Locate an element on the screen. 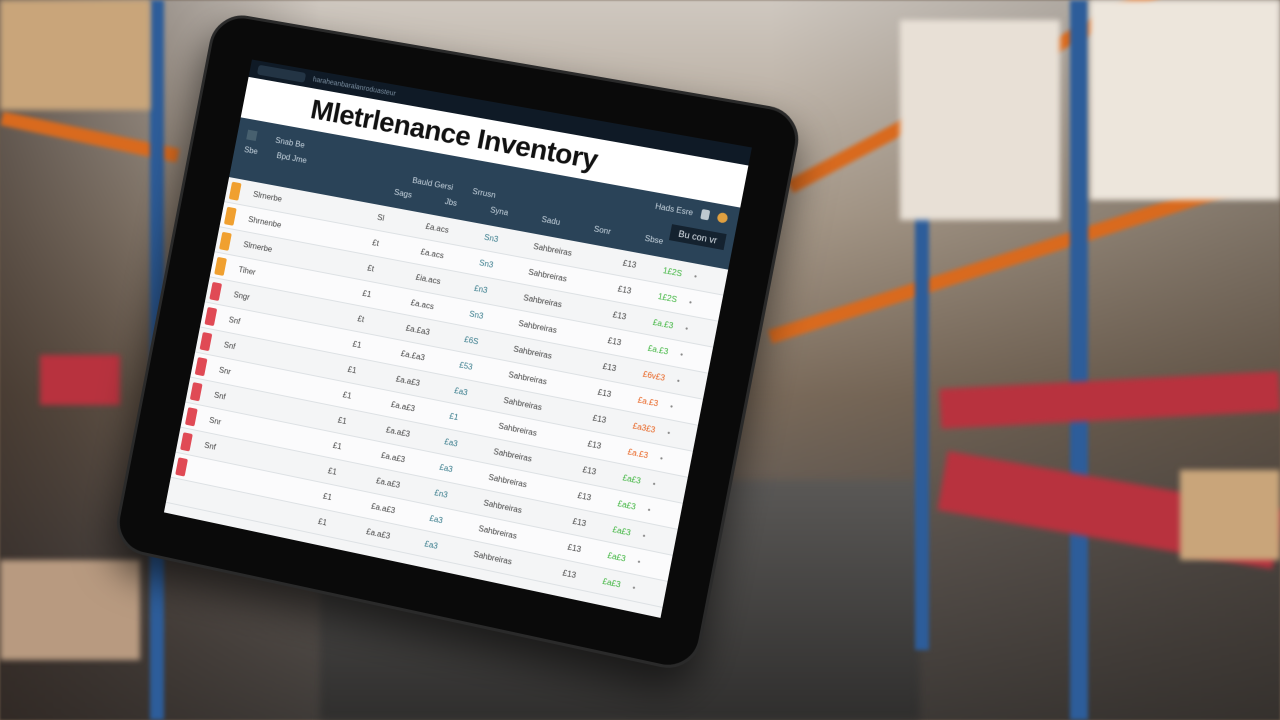 This screenshot has height=720, width=1280. notification-icon is located at coordinates (705, 214).